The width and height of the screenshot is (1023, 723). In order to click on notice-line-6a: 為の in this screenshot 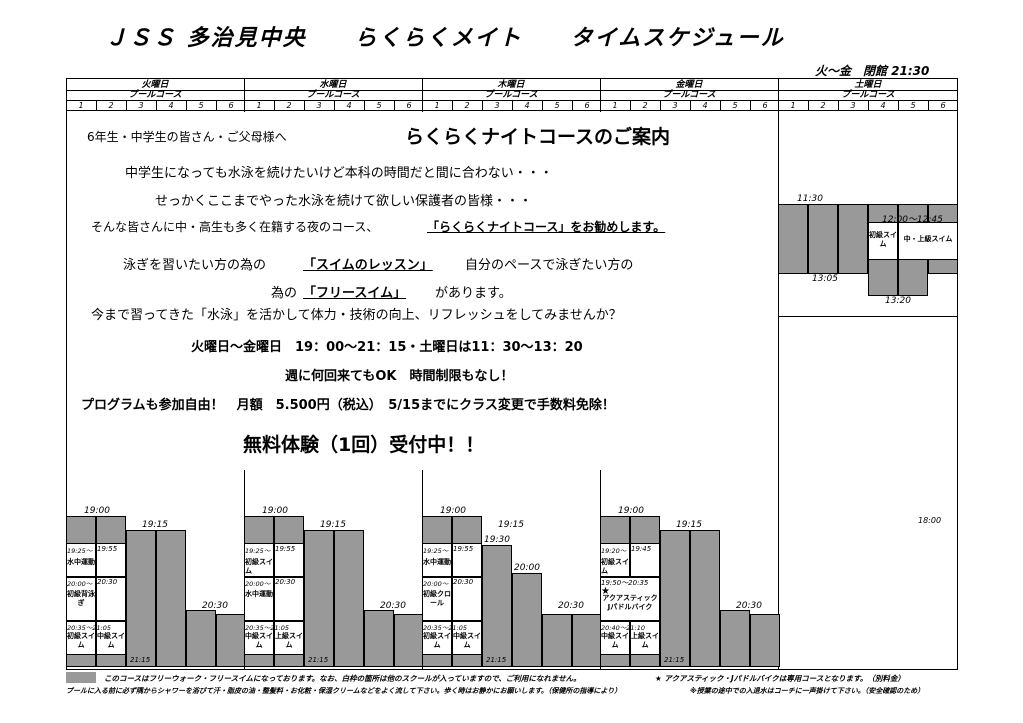, I will do `click(284, 293)`.